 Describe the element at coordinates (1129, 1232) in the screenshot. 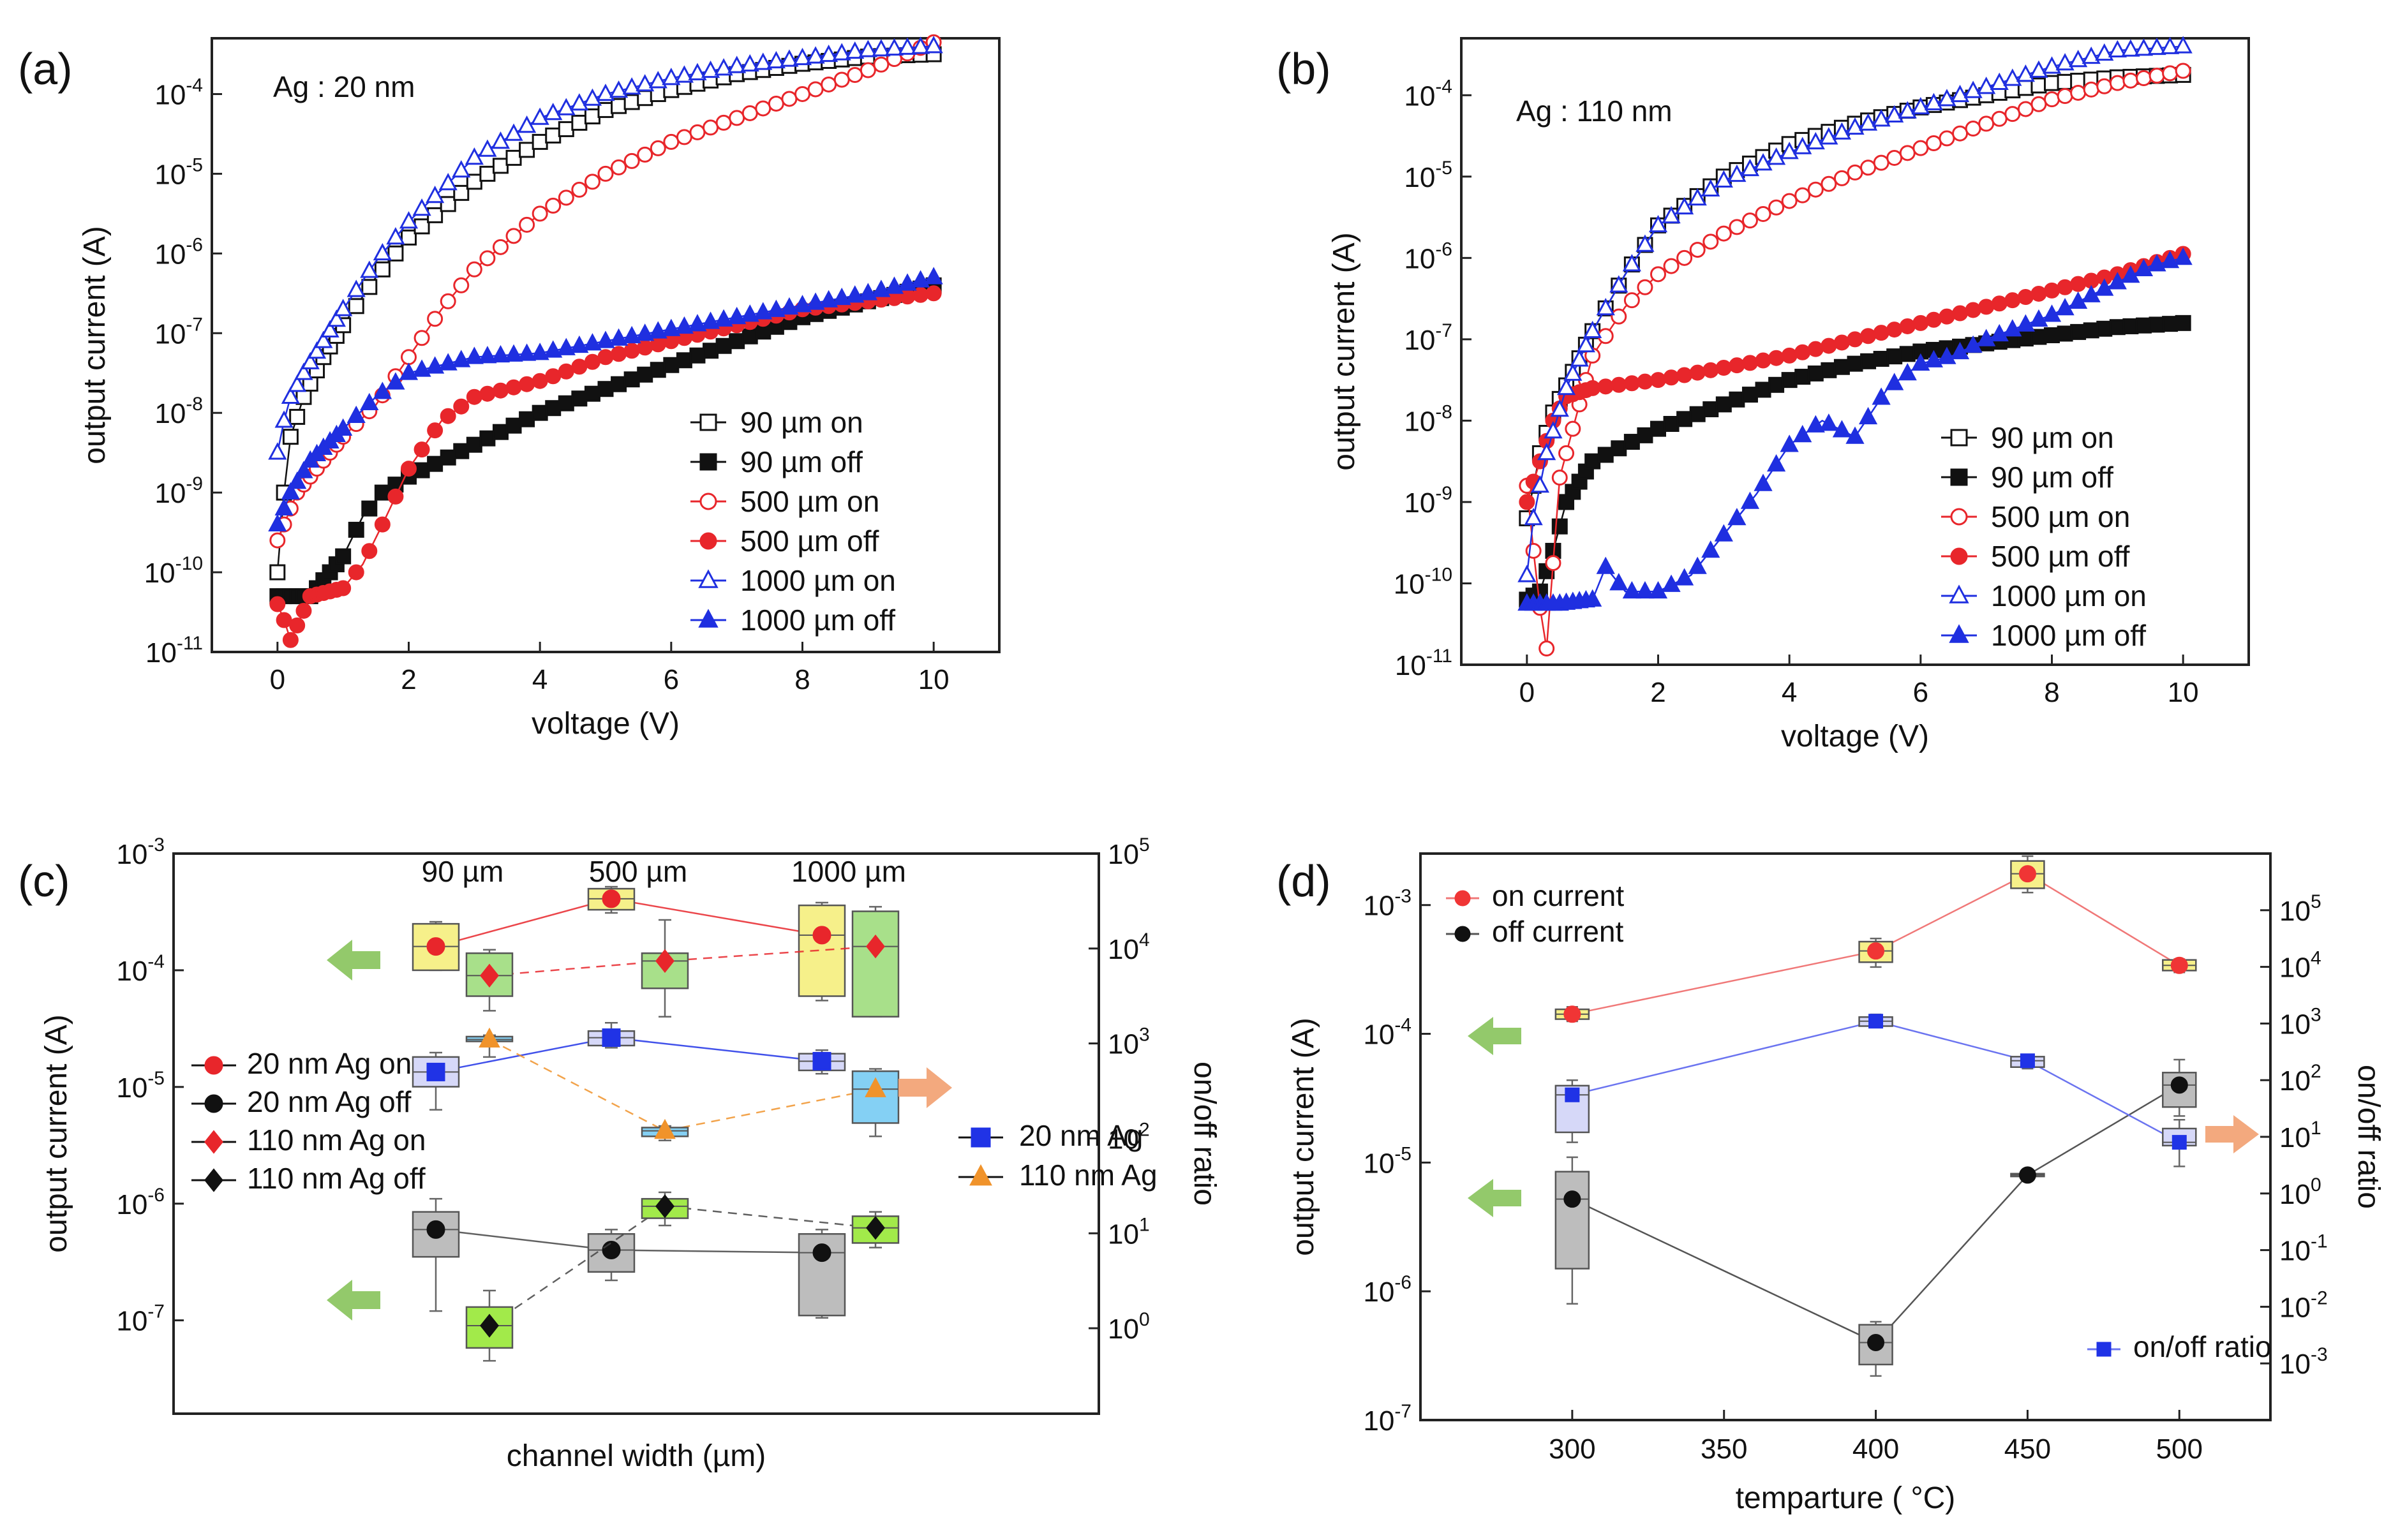

I see `right-tick-label: 10¹` at that location.